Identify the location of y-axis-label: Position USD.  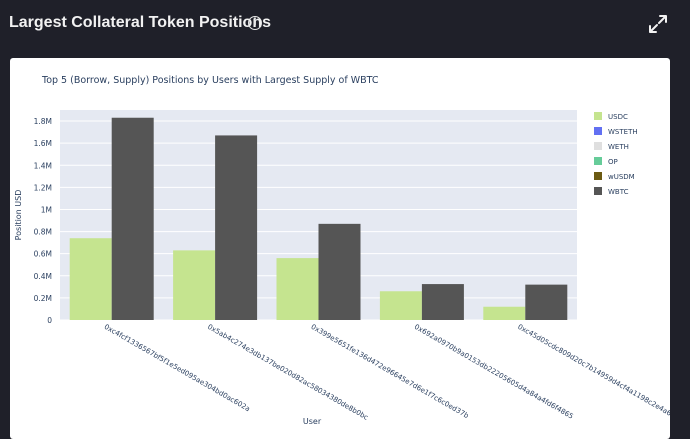
(18, 215).